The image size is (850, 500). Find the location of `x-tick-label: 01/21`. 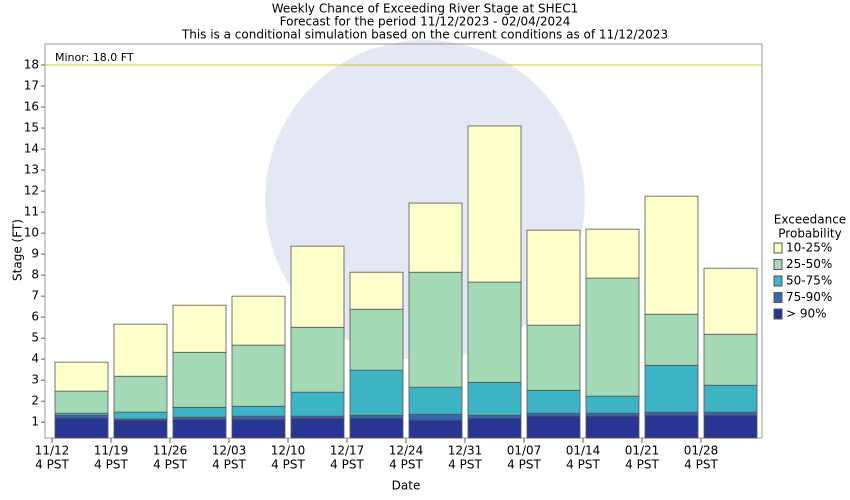

x-tick-label: 01/21 is located at coordinates (642, 451).